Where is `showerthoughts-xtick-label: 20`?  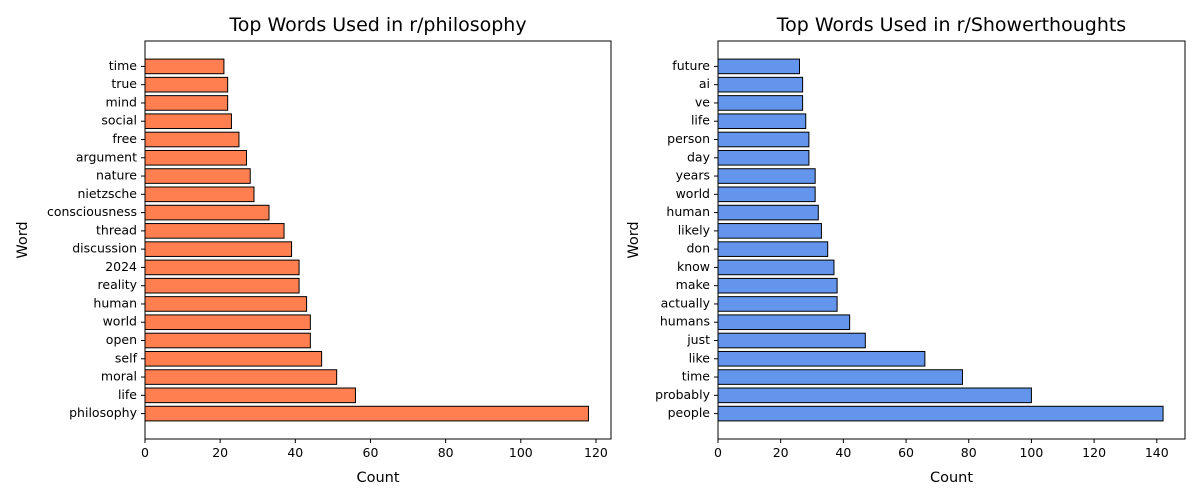 showerthoughts-xtick-label: 20 is located at coordinates (781, 452).